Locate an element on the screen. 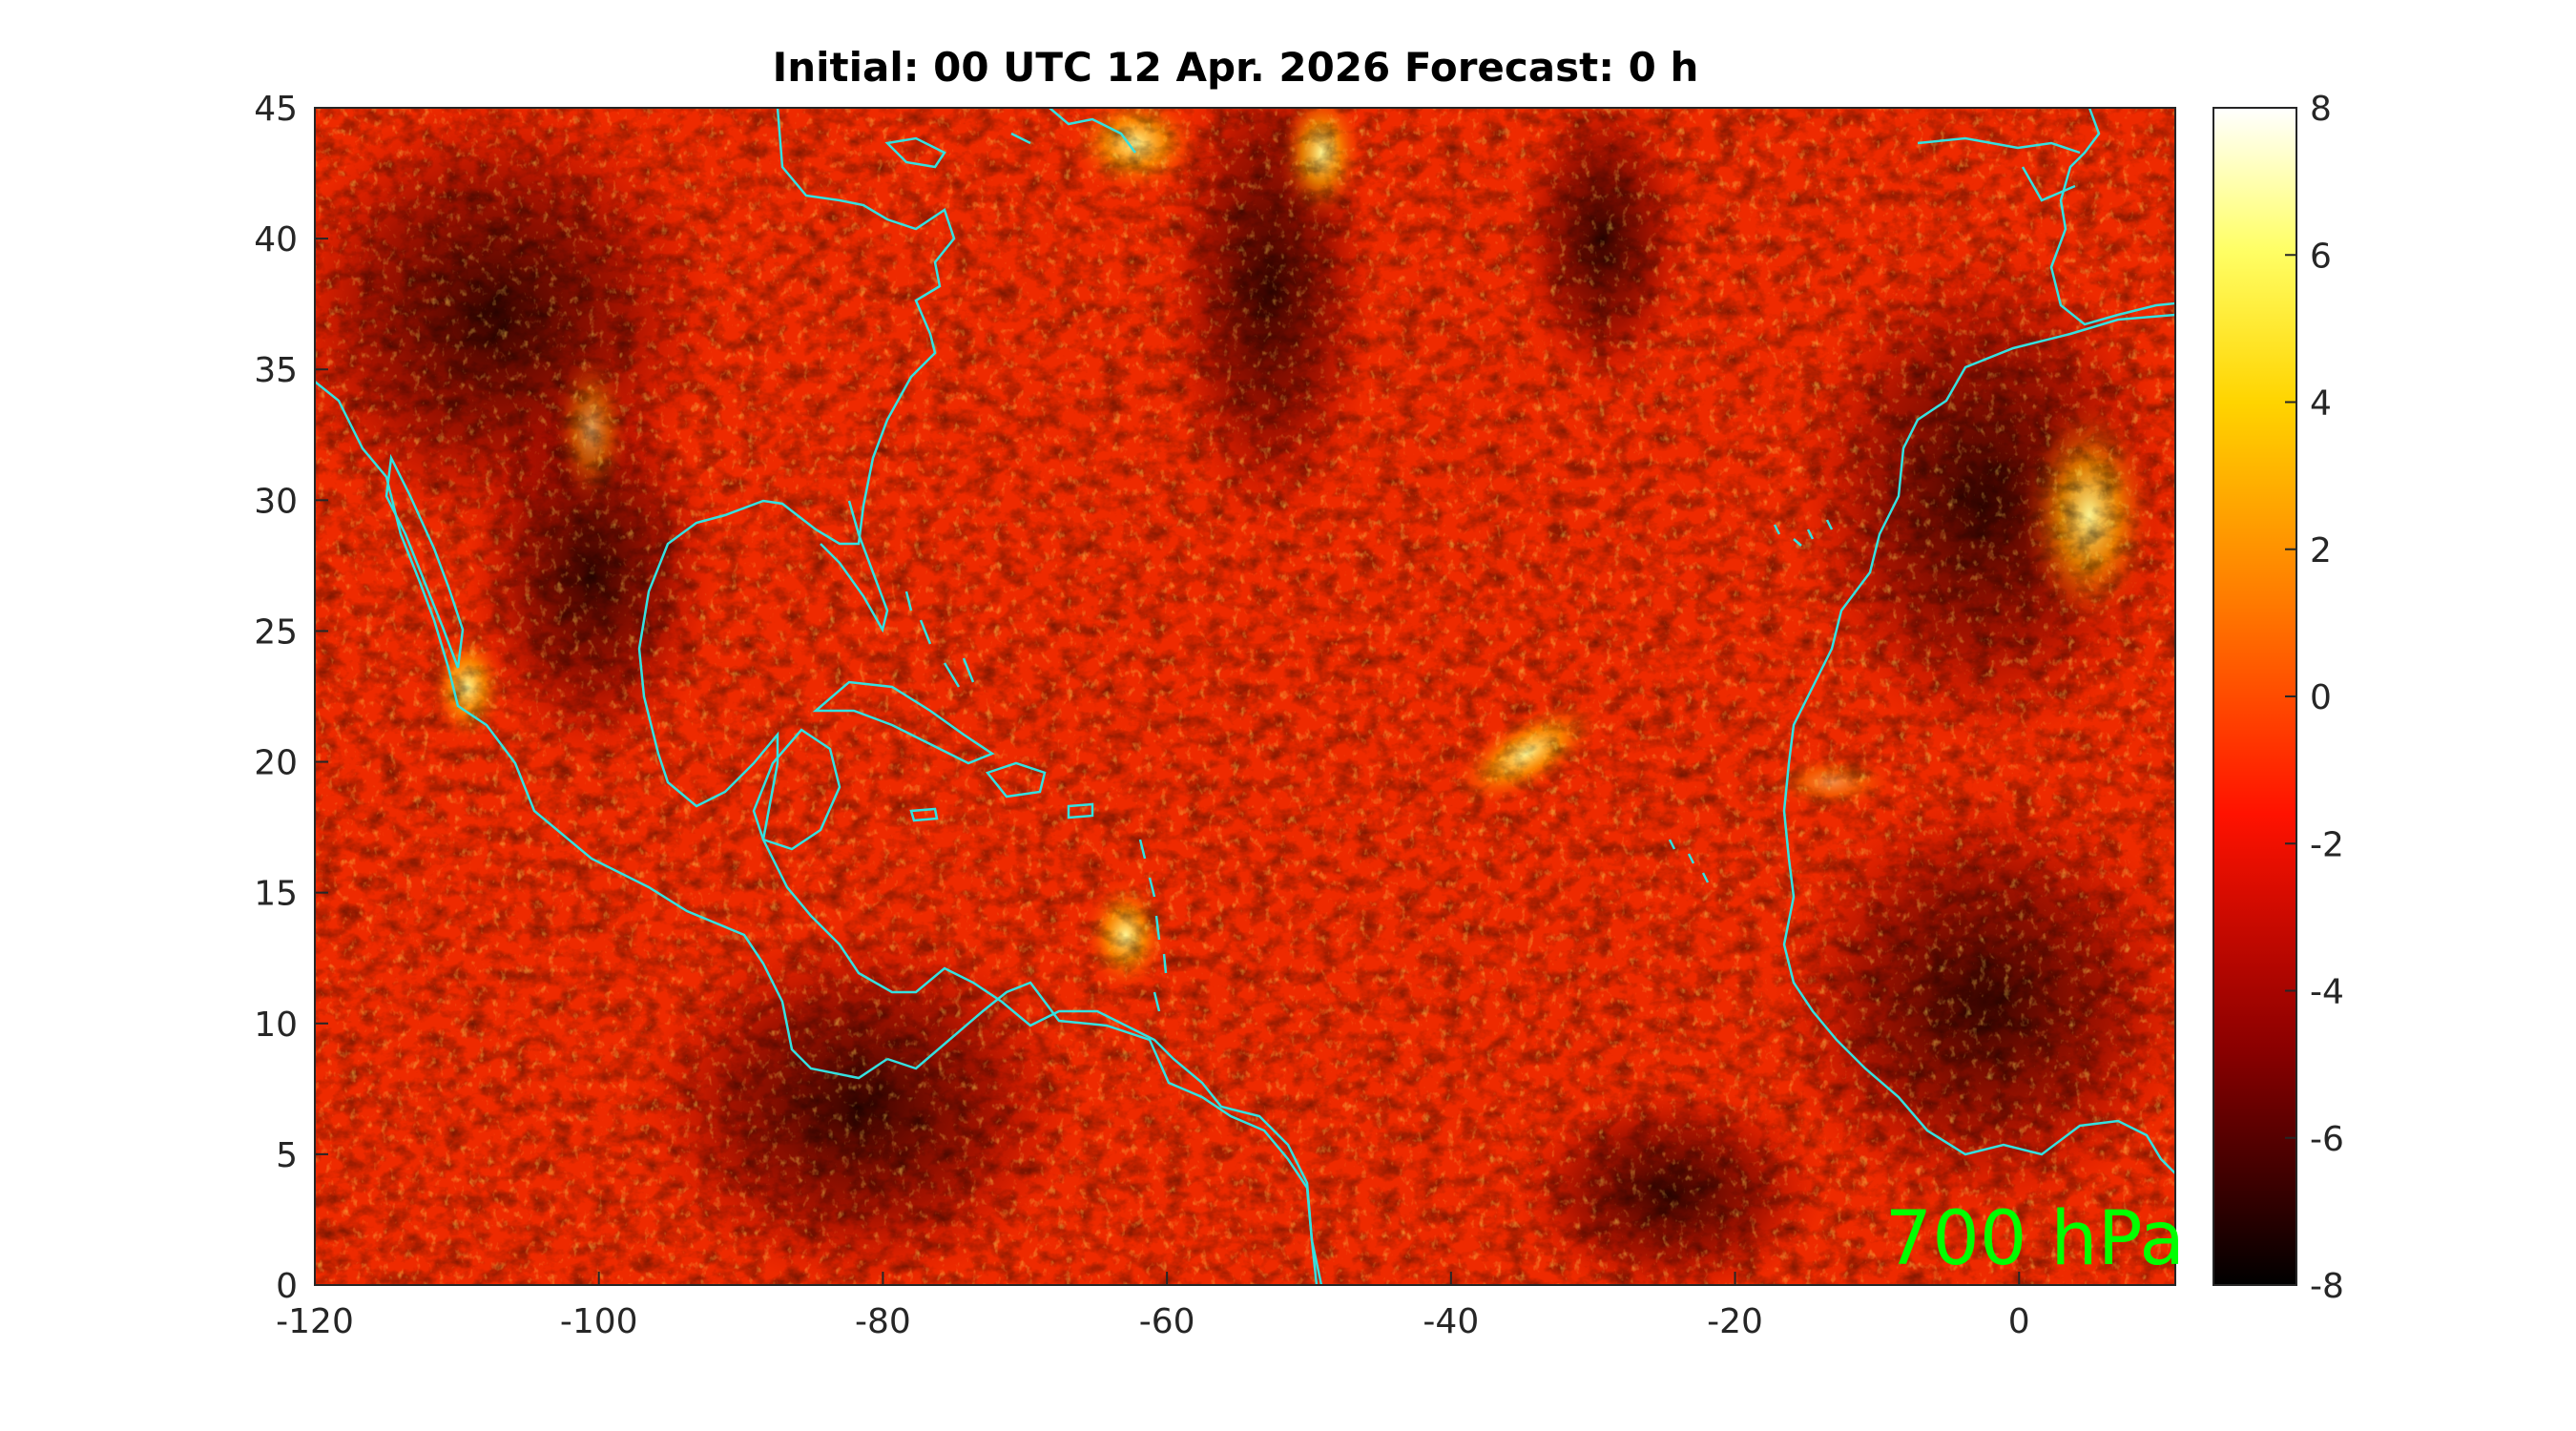 This screenshot has height=1431, width=2576. y-tick-label: 15 is located at coordinates (276, 894).